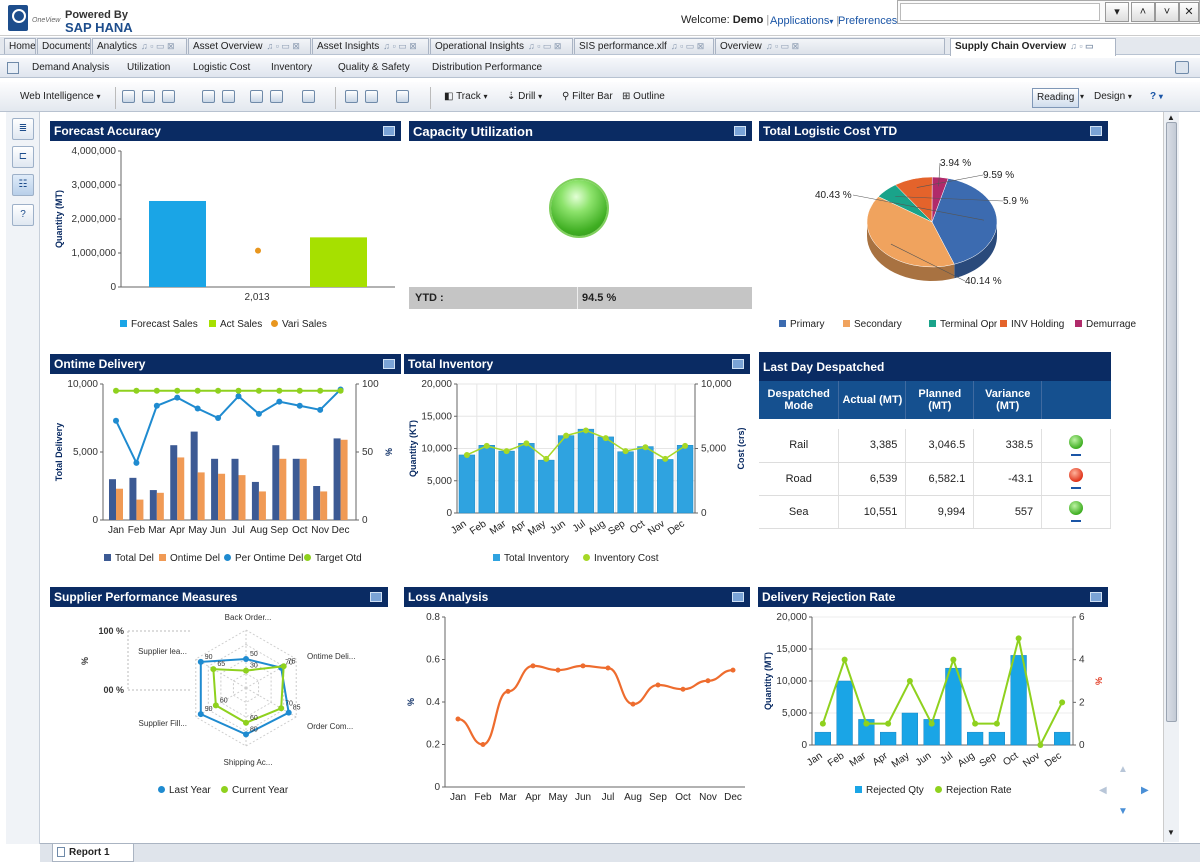 The height and width of the screenshot is (862, 1200). I want to click on subtab-logistic-cost: Logistic Cost, so click(222, 67).